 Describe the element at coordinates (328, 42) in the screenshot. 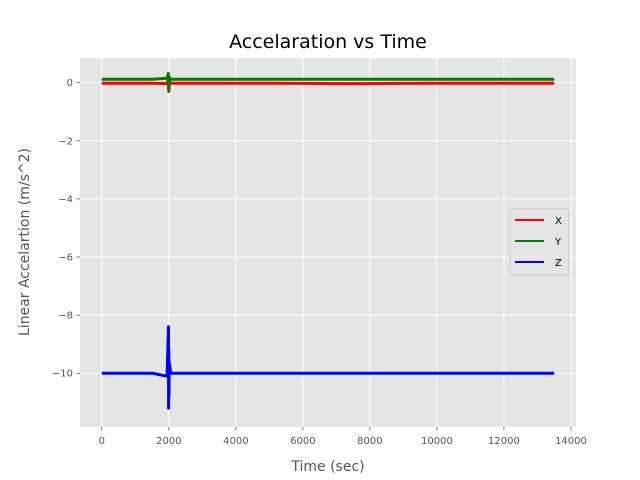

I see `chart-title: Accelaration vs Time` at that location.